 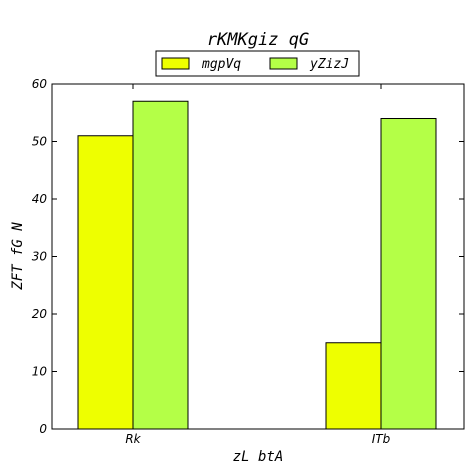 What do you see at coordinates (160, 265) in the screenshot?
I see `bar-yZizJ-Rk` at bounding box center [160, 265].